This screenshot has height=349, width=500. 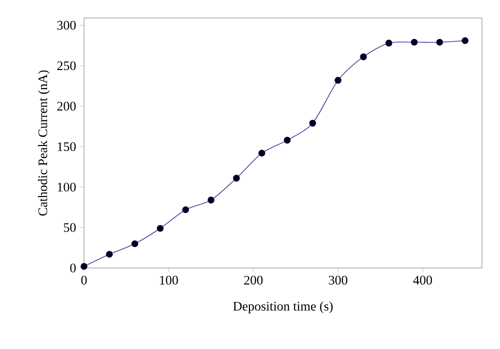 I want to click on x-tick-label: 200, so click(x=253, y=280).